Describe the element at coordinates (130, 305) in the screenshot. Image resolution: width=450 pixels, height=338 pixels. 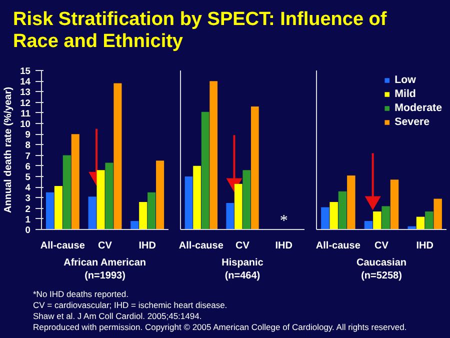
I see `text: CV = cardiovascular; IHD = ischemic heart disease.` at that location.